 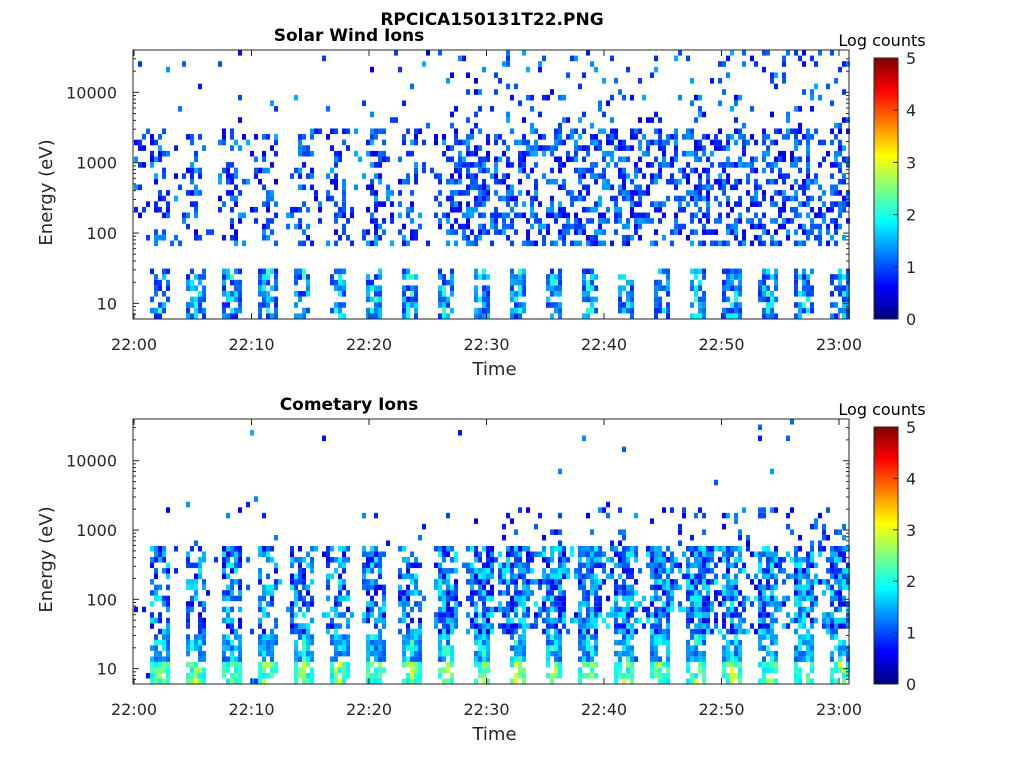 I want to click on x-tick-label: 22:00, so click(x=134, y=709).